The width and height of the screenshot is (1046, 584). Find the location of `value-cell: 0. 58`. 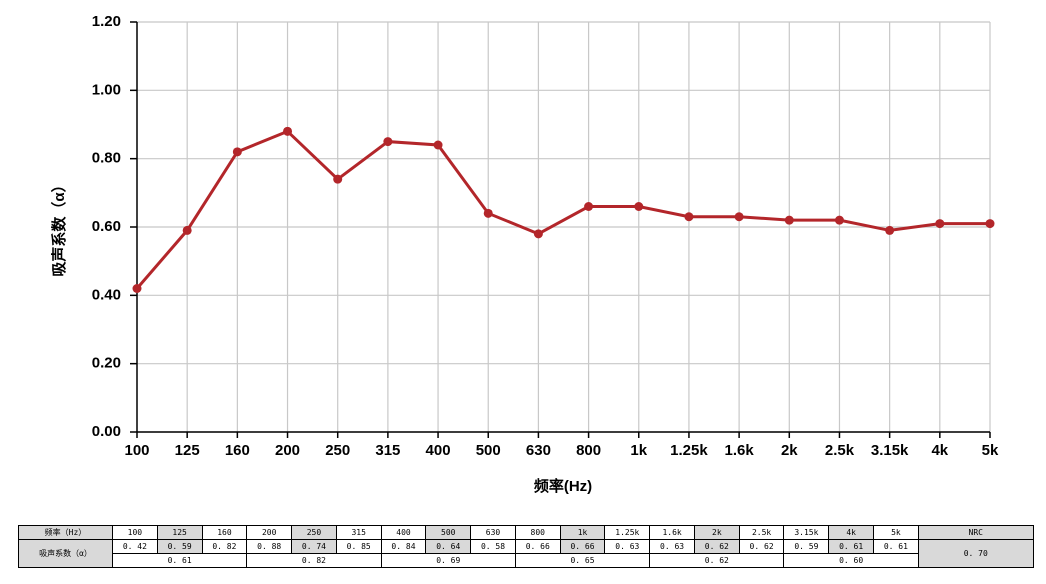

value-cell: 0. 58 is located at coordinates (493, 546).